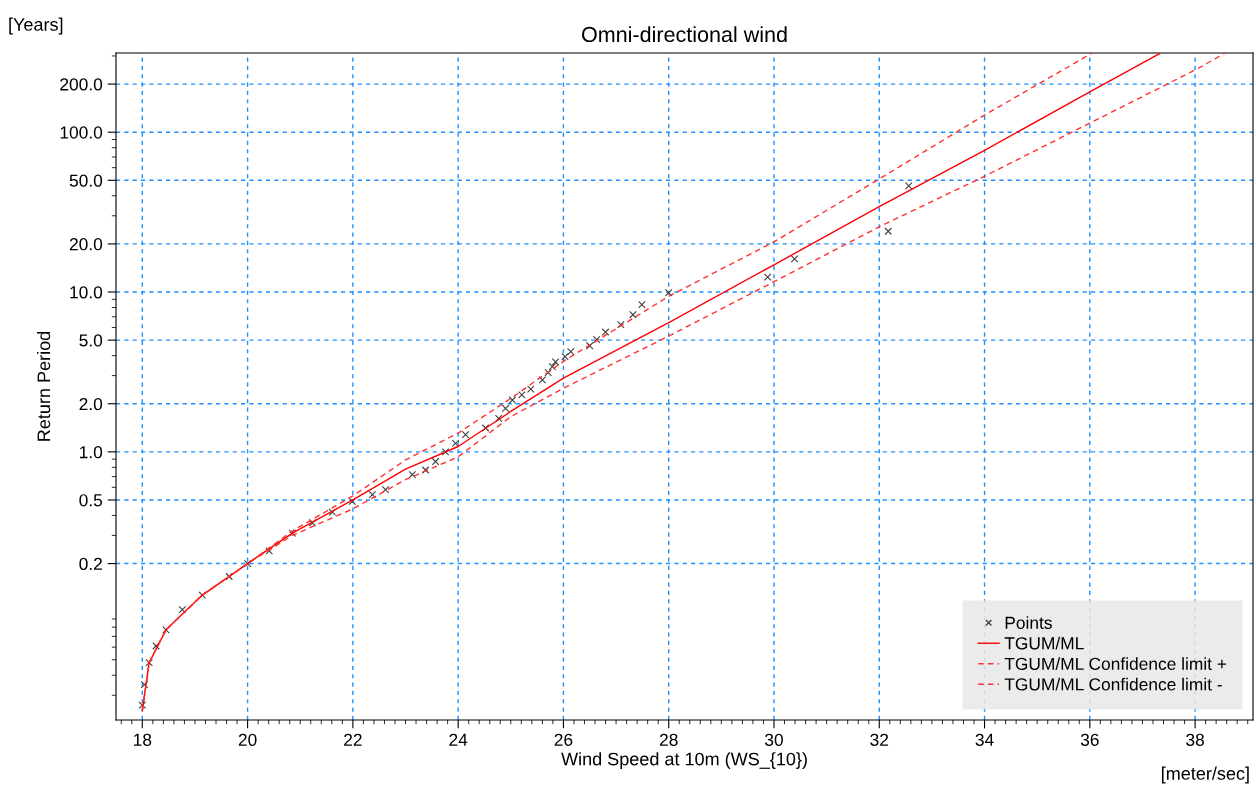 The image size is (1256, 785). I want to click on chart-title: Omni-directional wind, so click(684, 34).